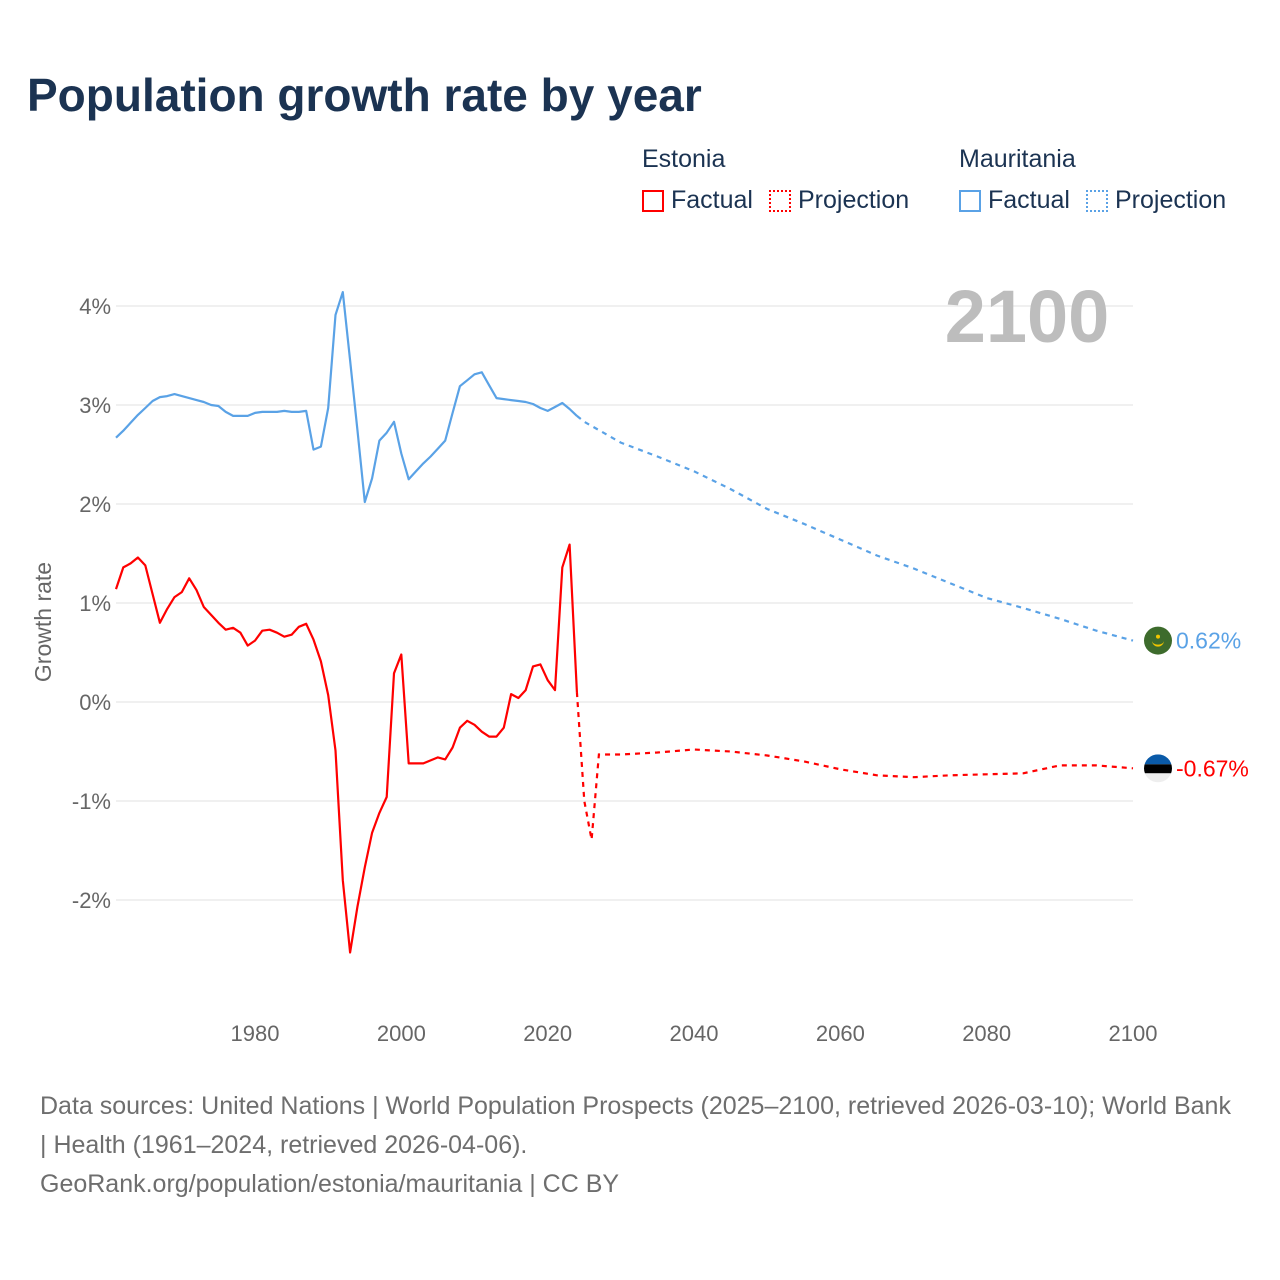  I want to click on legend-mauritania-factual: Factual, so click(1014, 200).